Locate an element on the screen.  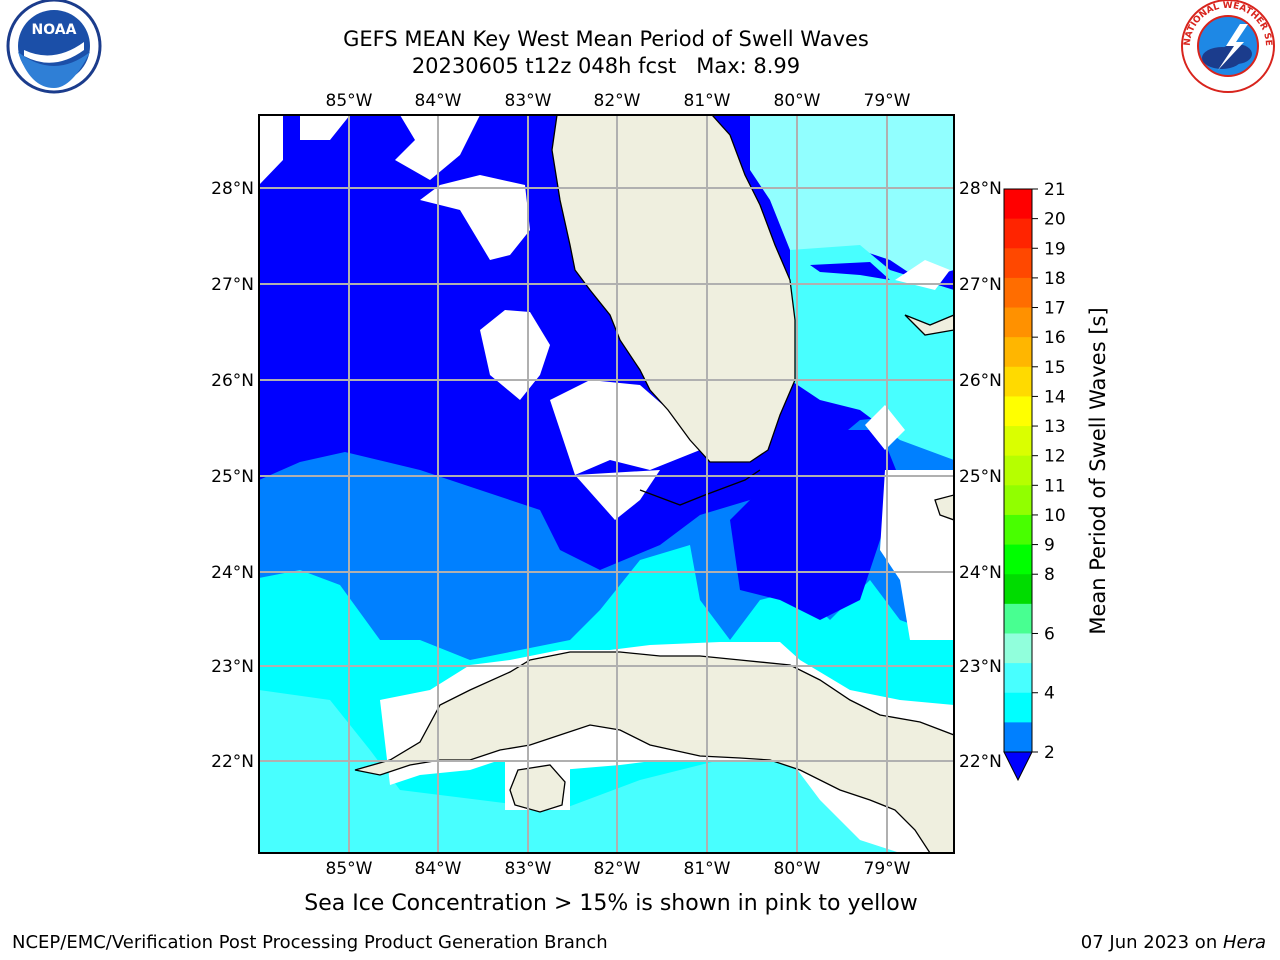
colorbar-frame is located at coordinates (1018, 470).